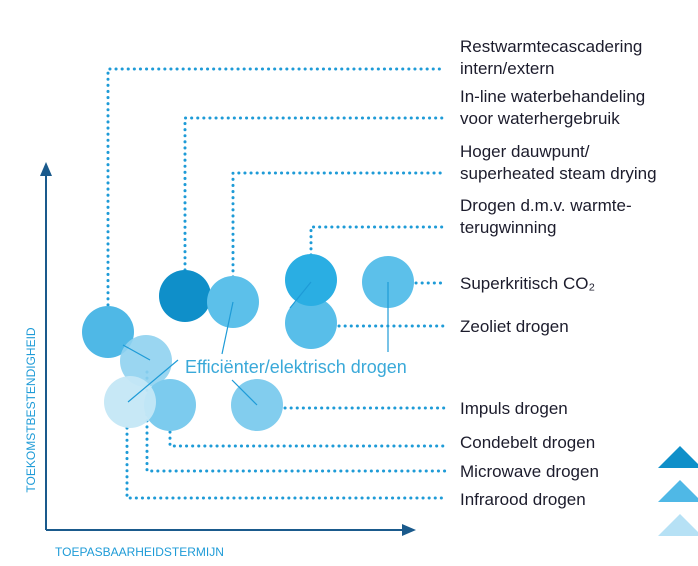 Image resolution: width=698 pixels, height=566 pixels. Describe the element at coordinates (139, 552) in the screenshot. I see `x-axis-label: TOEPASBAARHEIDSTERMIJN` at that location.